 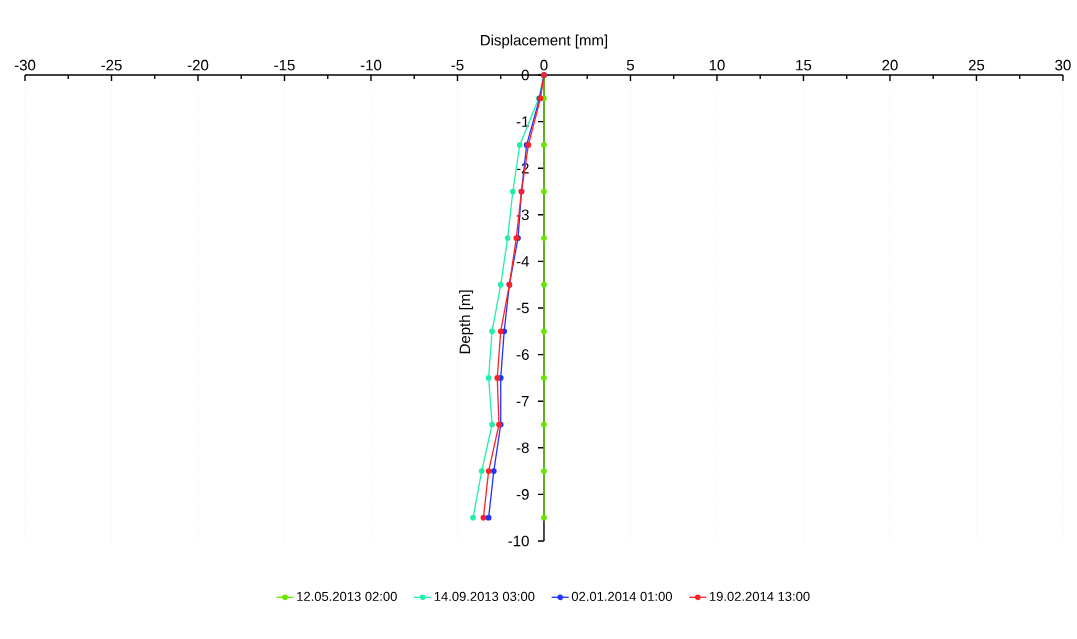 I want to click on y-tick-label: -1, so click(x=522, y=121).